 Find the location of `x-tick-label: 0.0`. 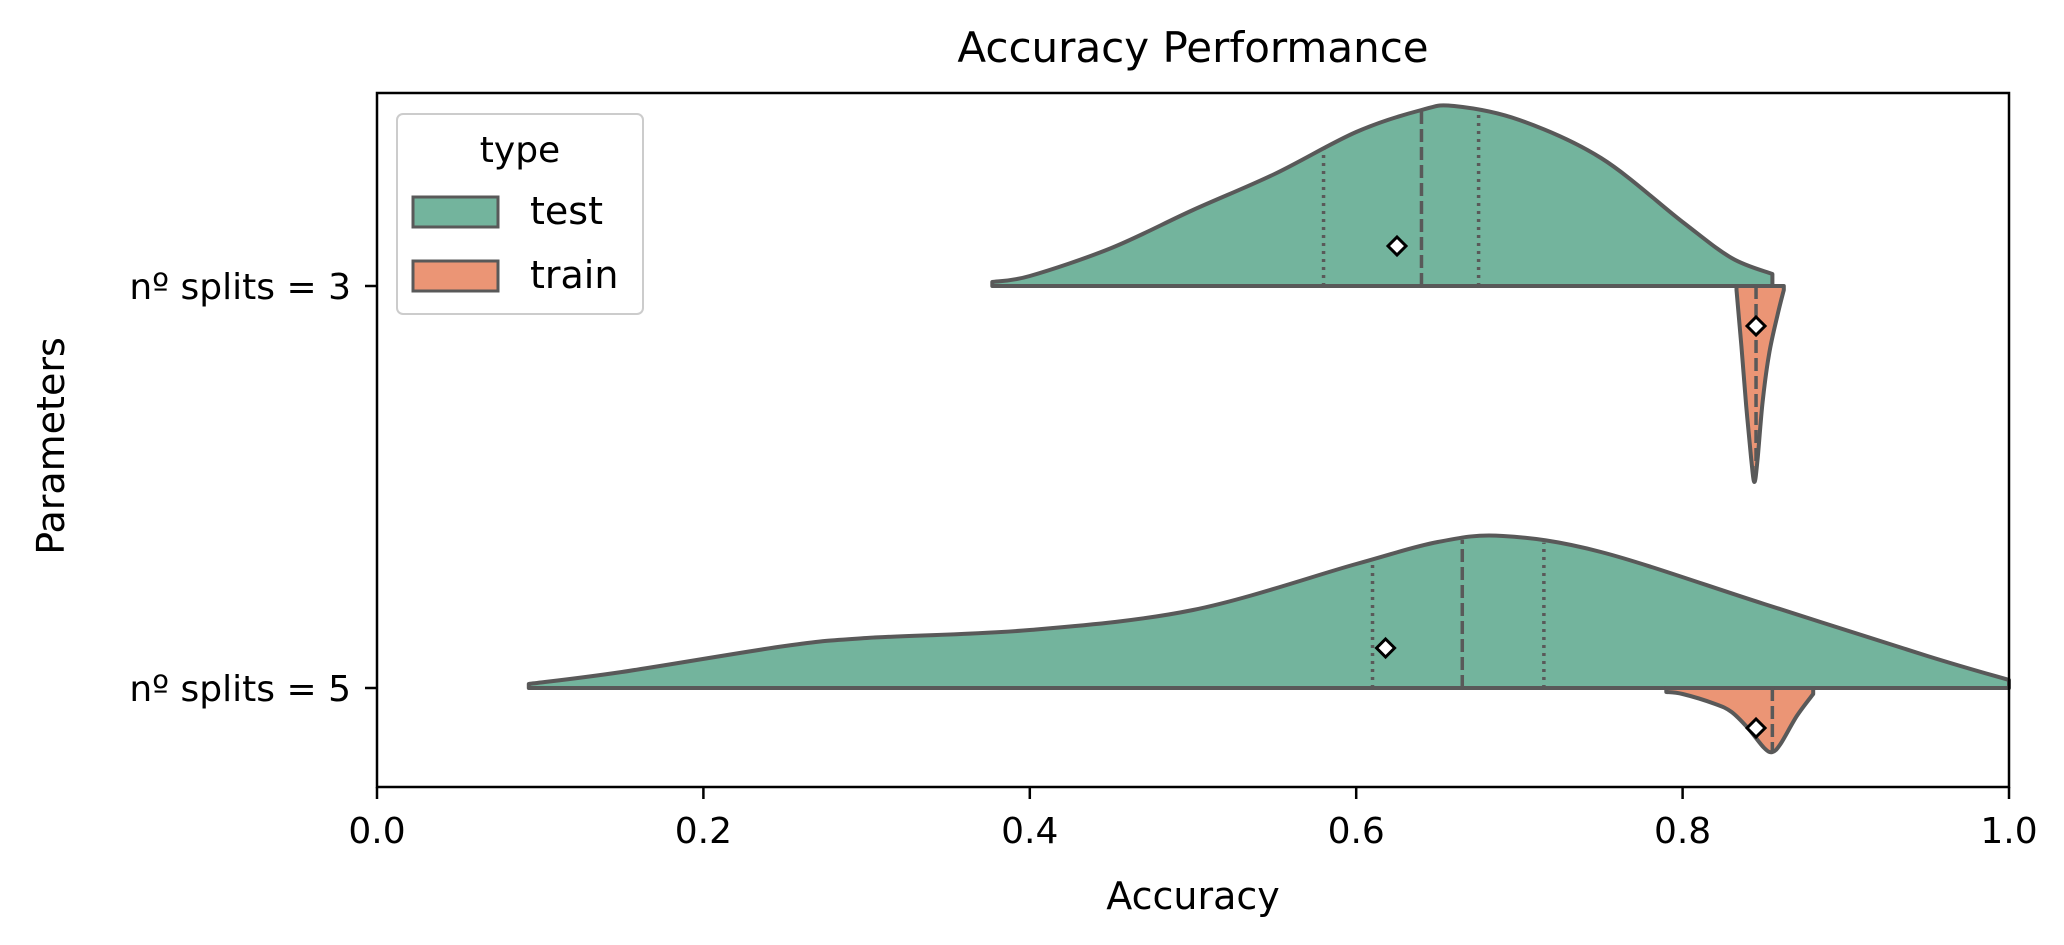

x-tick-label: 0.0 is located at coordinates (376, 831).